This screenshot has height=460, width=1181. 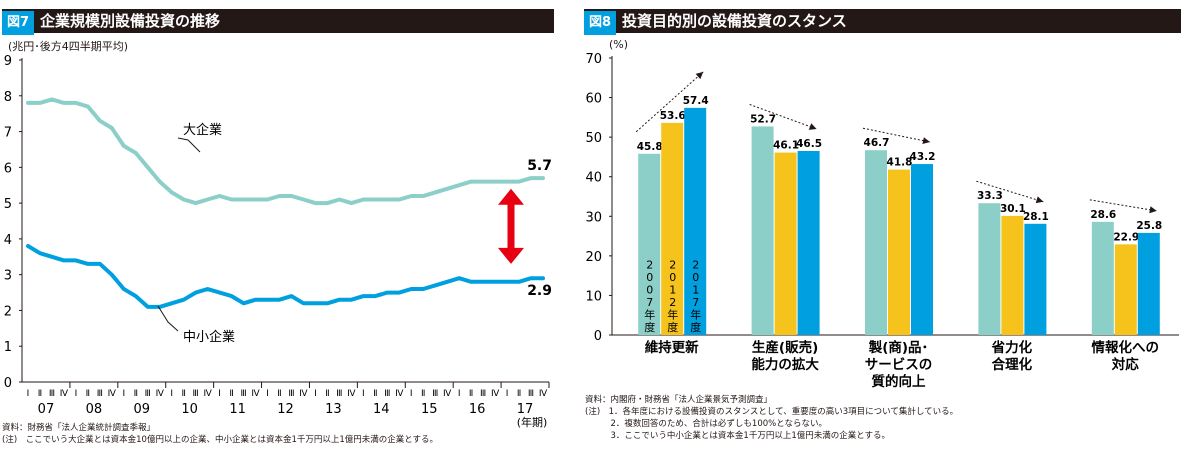 I want to click on y-tick-label: 60, so click(x=593, y=99).